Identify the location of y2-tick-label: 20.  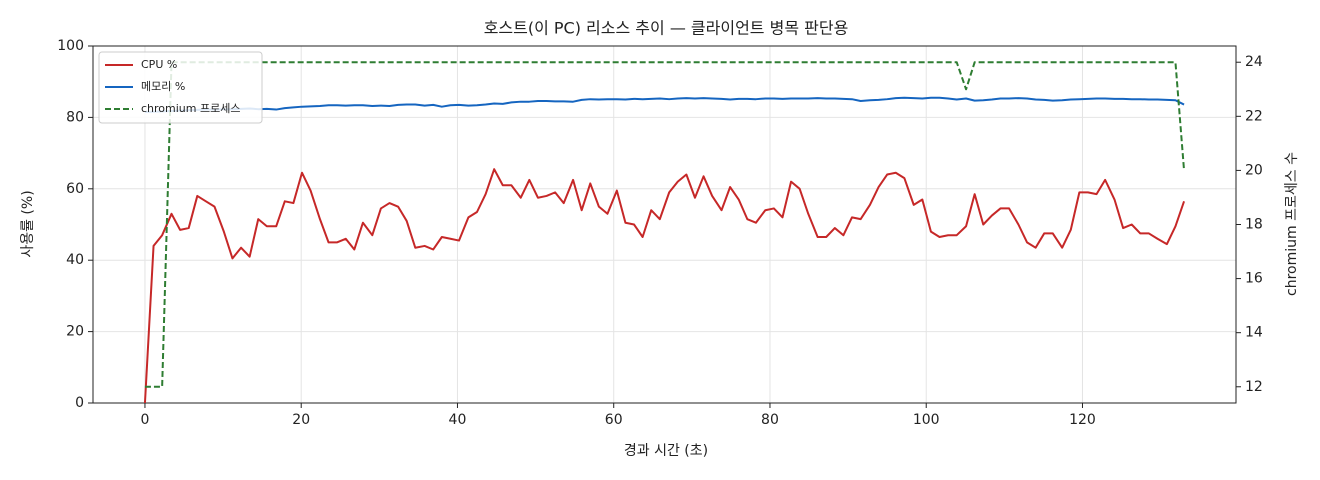
(1254, 170).